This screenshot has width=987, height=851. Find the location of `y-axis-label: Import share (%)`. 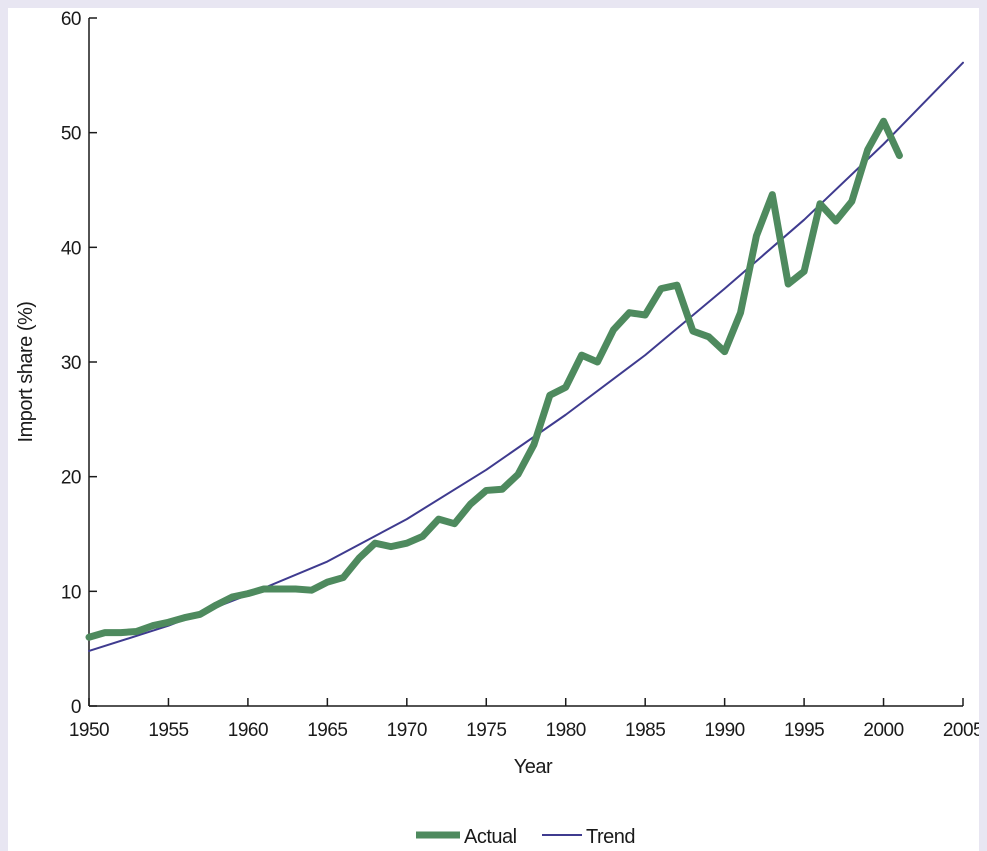

y-axis-label: Import share (%) is located at coordinates (26, 372).